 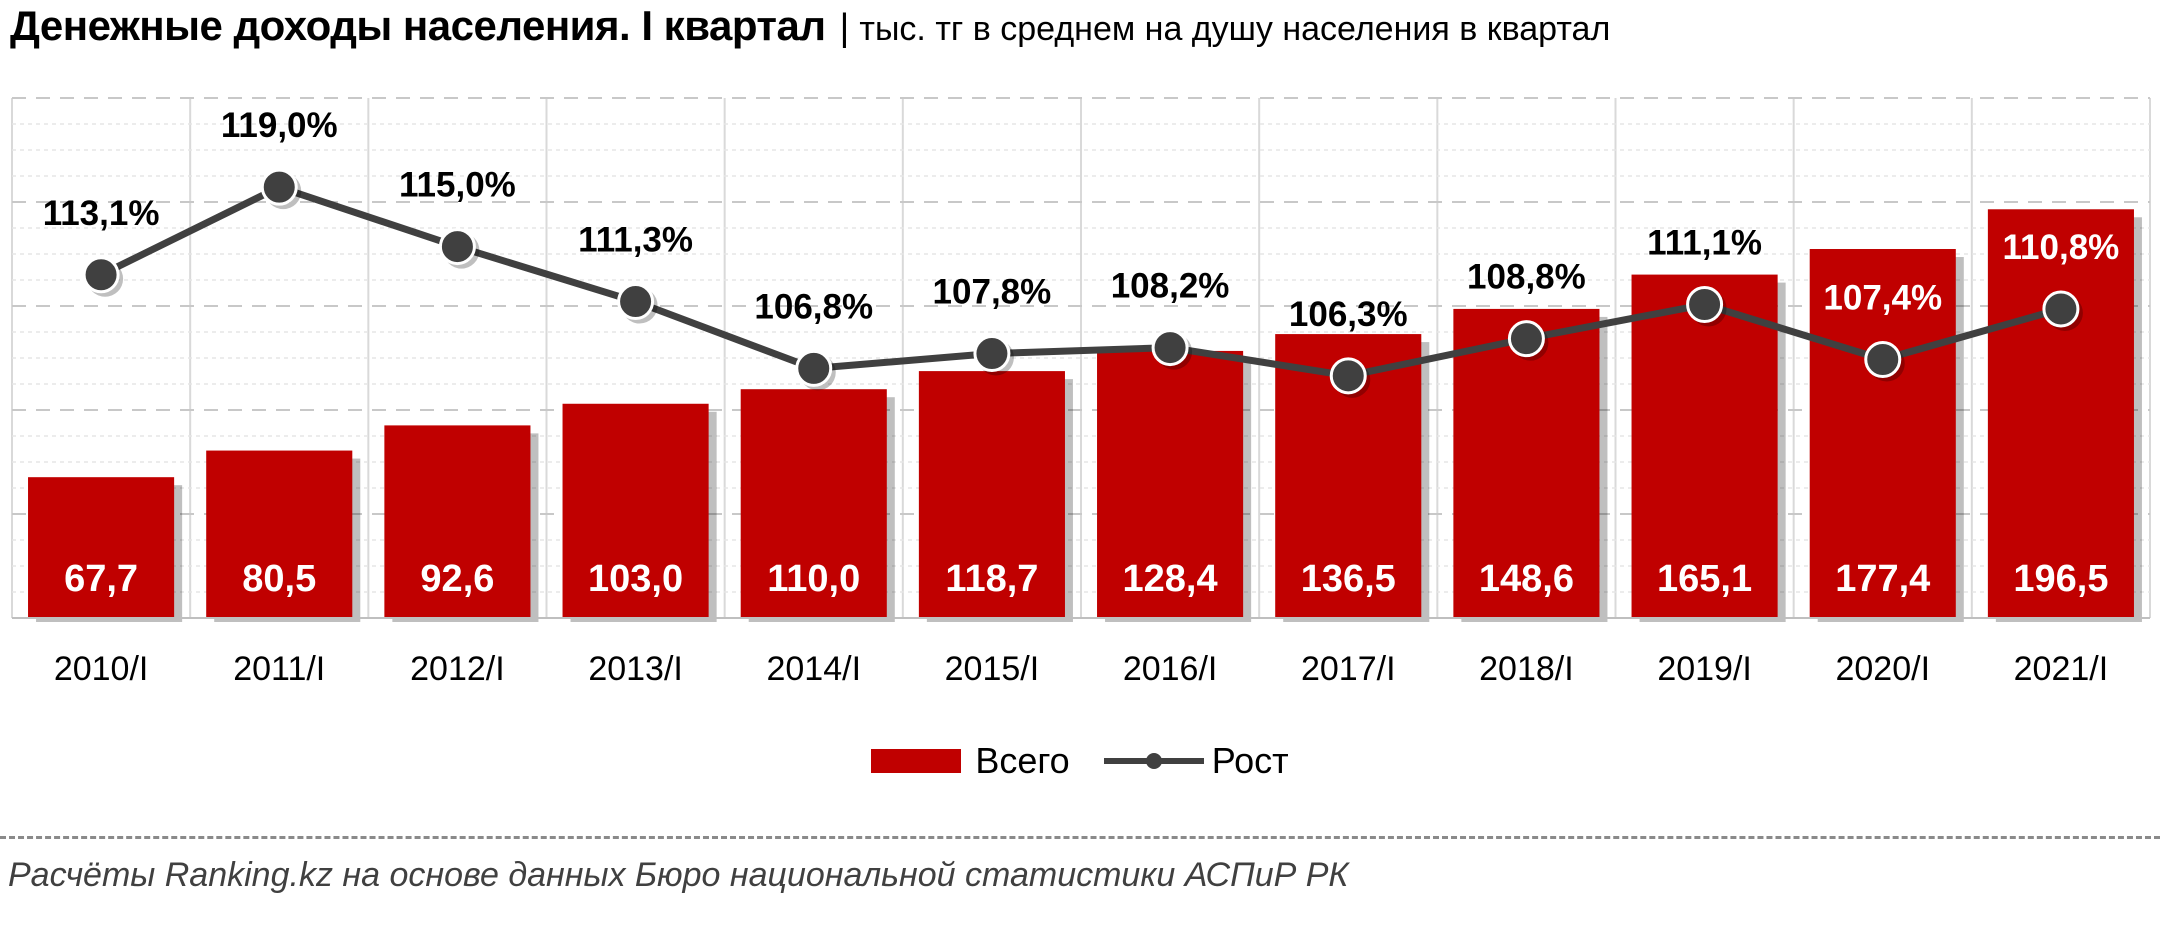 I want to click on growth-value-label: 110,8%, so click(x=2061, y=247).